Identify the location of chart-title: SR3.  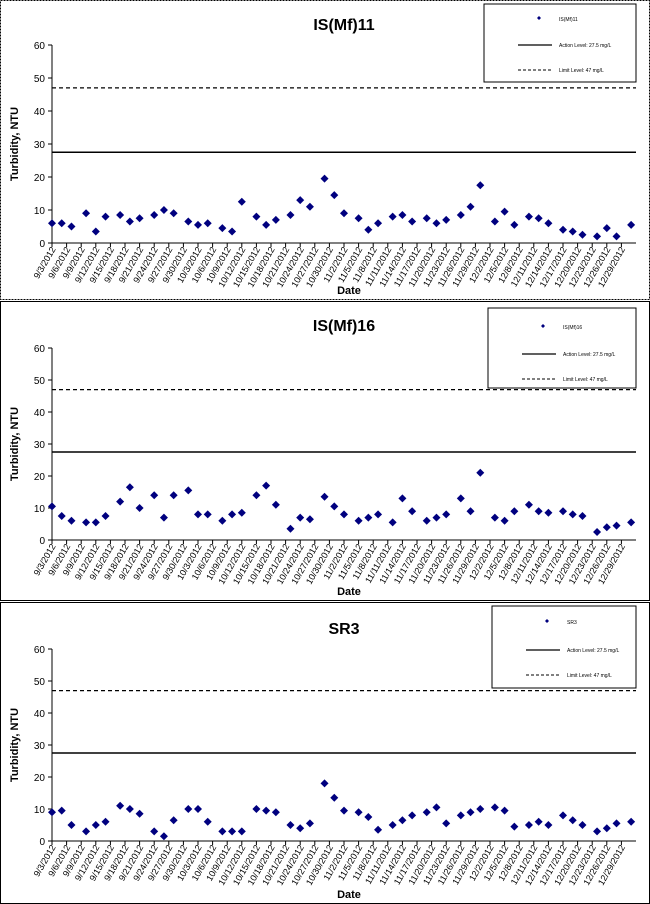
(343, 629).